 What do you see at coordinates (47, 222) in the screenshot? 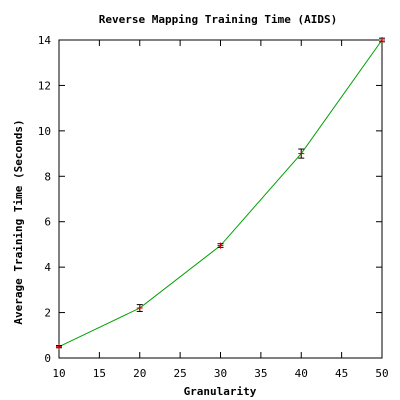
I see `y-tick-label: 6` at bounding box center [47, 222].